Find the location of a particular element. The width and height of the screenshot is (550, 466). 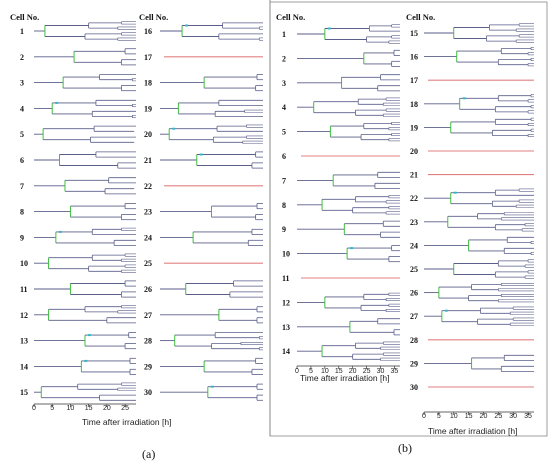

cell-number-label: 28 is located at coordinates (414, 340).